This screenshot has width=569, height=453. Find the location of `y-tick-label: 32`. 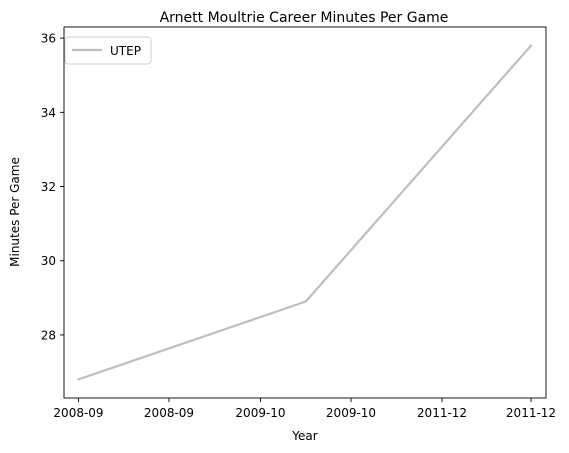

y-tick-label: 32 is located at coordinates (48, 187).